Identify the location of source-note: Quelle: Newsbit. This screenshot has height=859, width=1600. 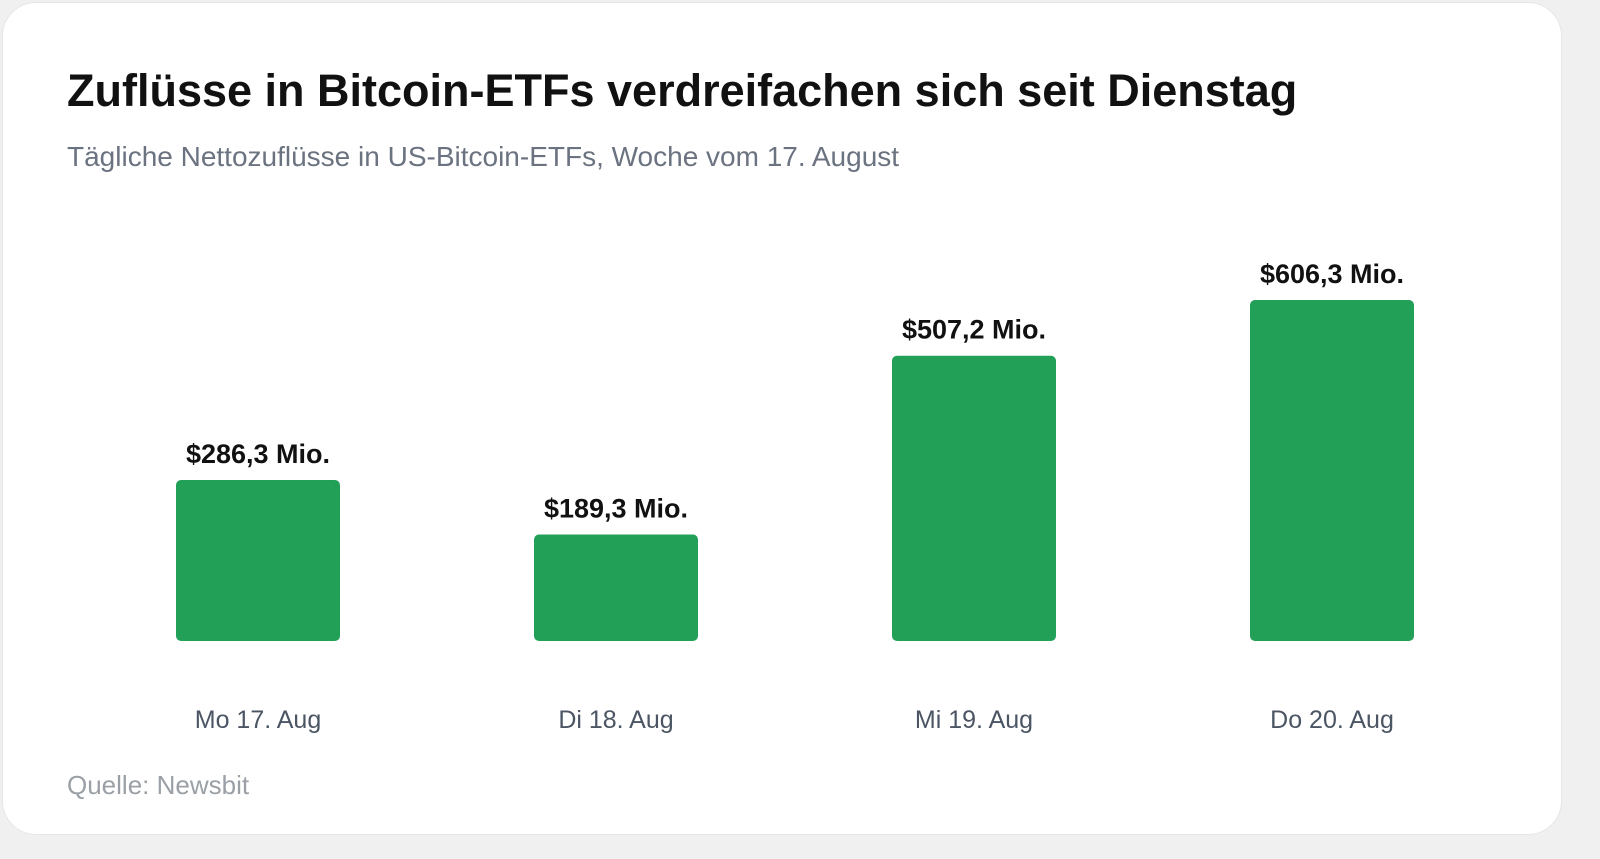
(158, 785).